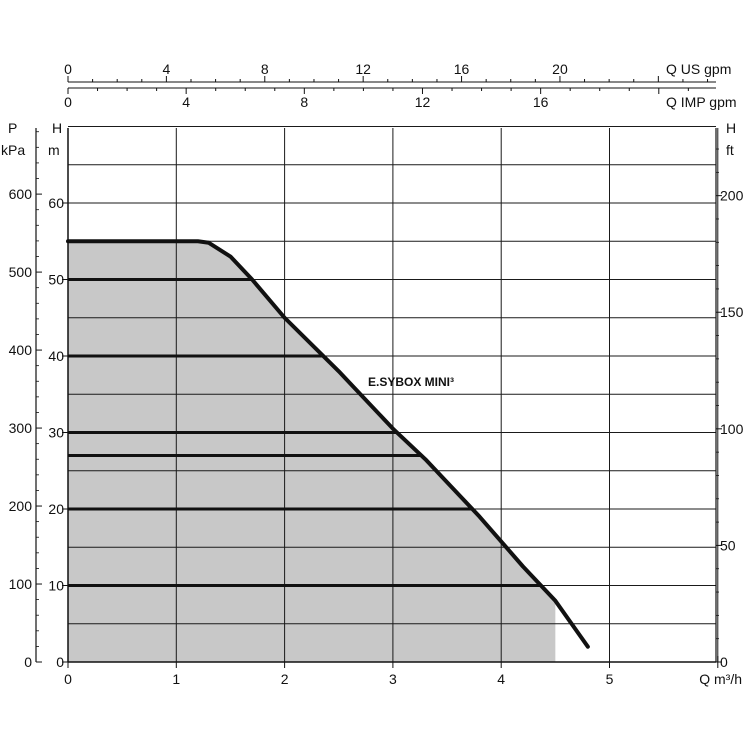 Image resolution: width=750 pixels, height=750 pixels. Describe the element at coordinates (21, 428) in the screenshot. I see `y-kpa-tick-label: 300` at that location.